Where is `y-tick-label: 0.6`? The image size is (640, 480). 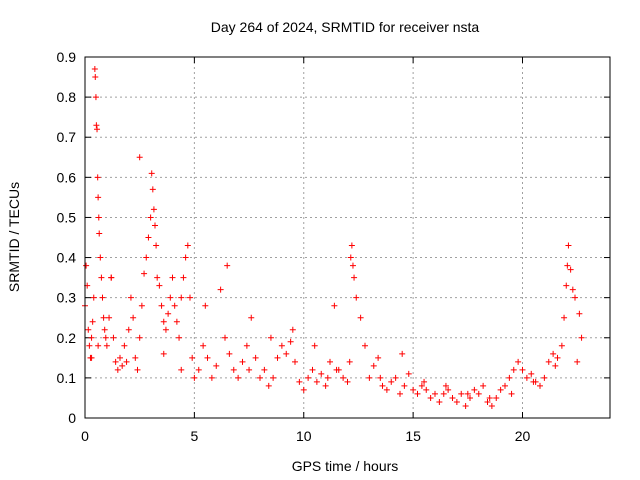
y-tick-label: 0.6 is located at coordinates (67, 177).